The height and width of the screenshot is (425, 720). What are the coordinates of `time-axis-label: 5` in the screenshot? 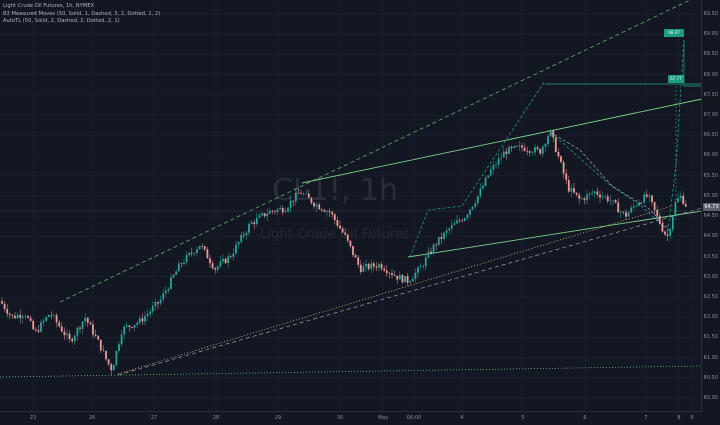 It's located at (523, 418).